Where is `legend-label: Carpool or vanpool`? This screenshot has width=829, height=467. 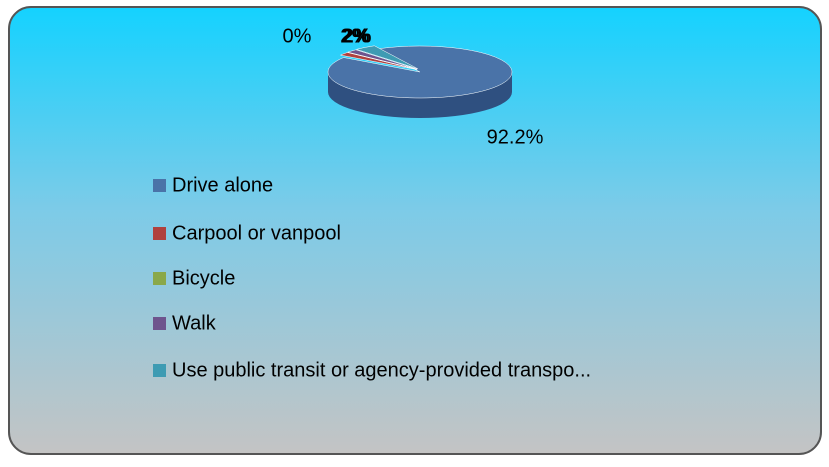 legend-label: Carpool or vanpool is located at coordinates (256, 233).